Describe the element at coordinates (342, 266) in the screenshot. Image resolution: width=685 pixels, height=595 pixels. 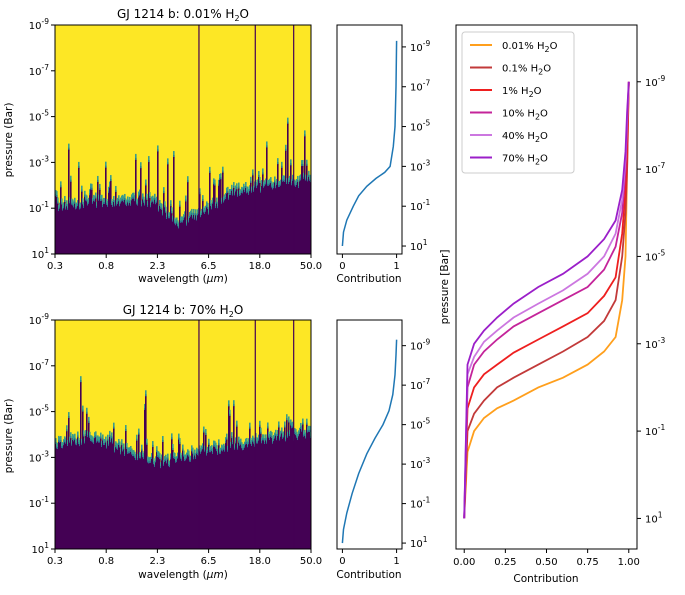
I see `x-tick-label: 0` at that location.